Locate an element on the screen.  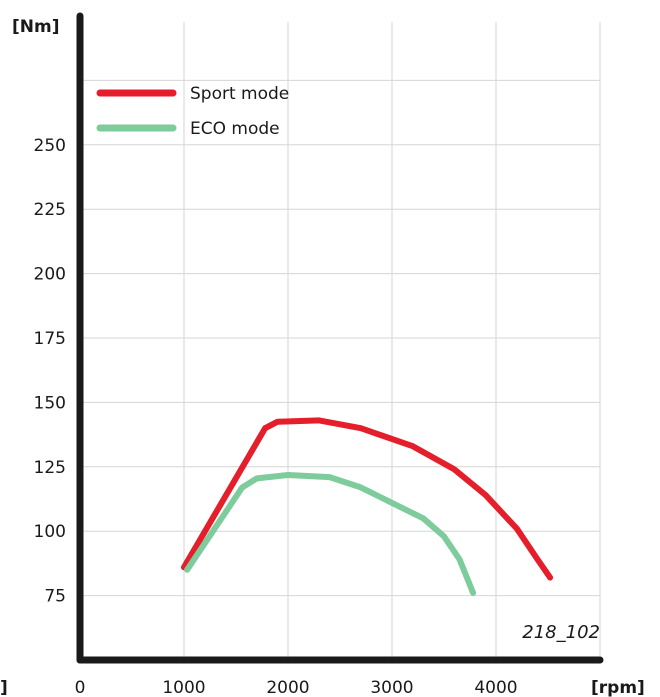
y-tick-label: 175 is located at coordinates (50, 339).